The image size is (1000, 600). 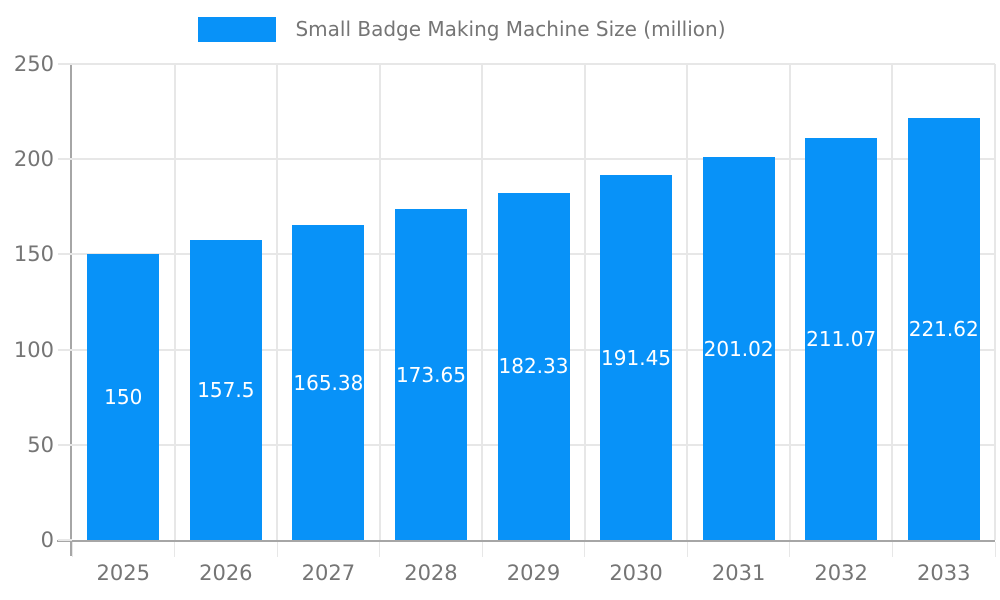 I want to click on bar: 211.07, so click(x=841, y=339).